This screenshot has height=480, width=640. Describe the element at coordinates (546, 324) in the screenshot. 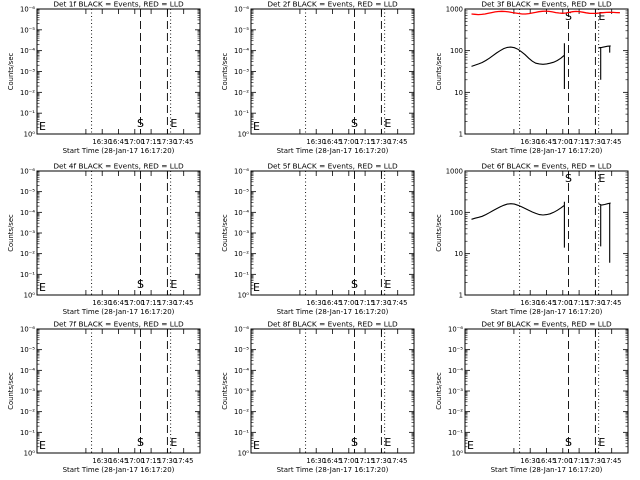

I see `panel-title: Det 9f BLACK = Events, RED = LLD` at that location.